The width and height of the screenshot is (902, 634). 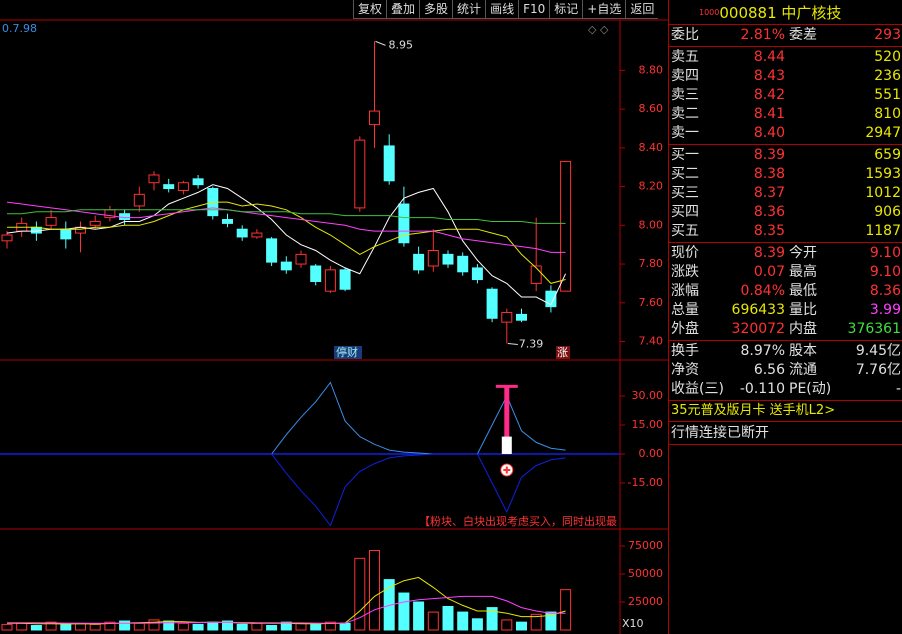 I want to click on quote-row: 卖四 8.43 236, so click(x=785, y=76).